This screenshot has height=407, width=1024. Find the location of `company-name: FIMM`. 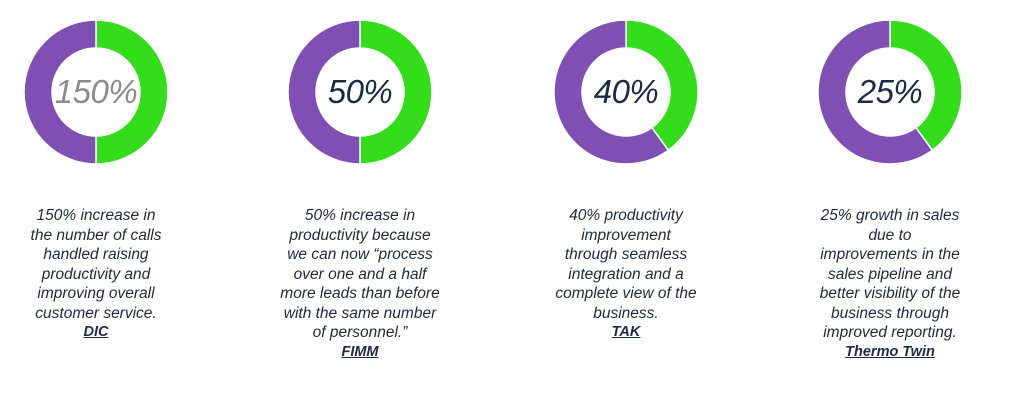

company-name: FIMM is located at coordinates (360, 351).